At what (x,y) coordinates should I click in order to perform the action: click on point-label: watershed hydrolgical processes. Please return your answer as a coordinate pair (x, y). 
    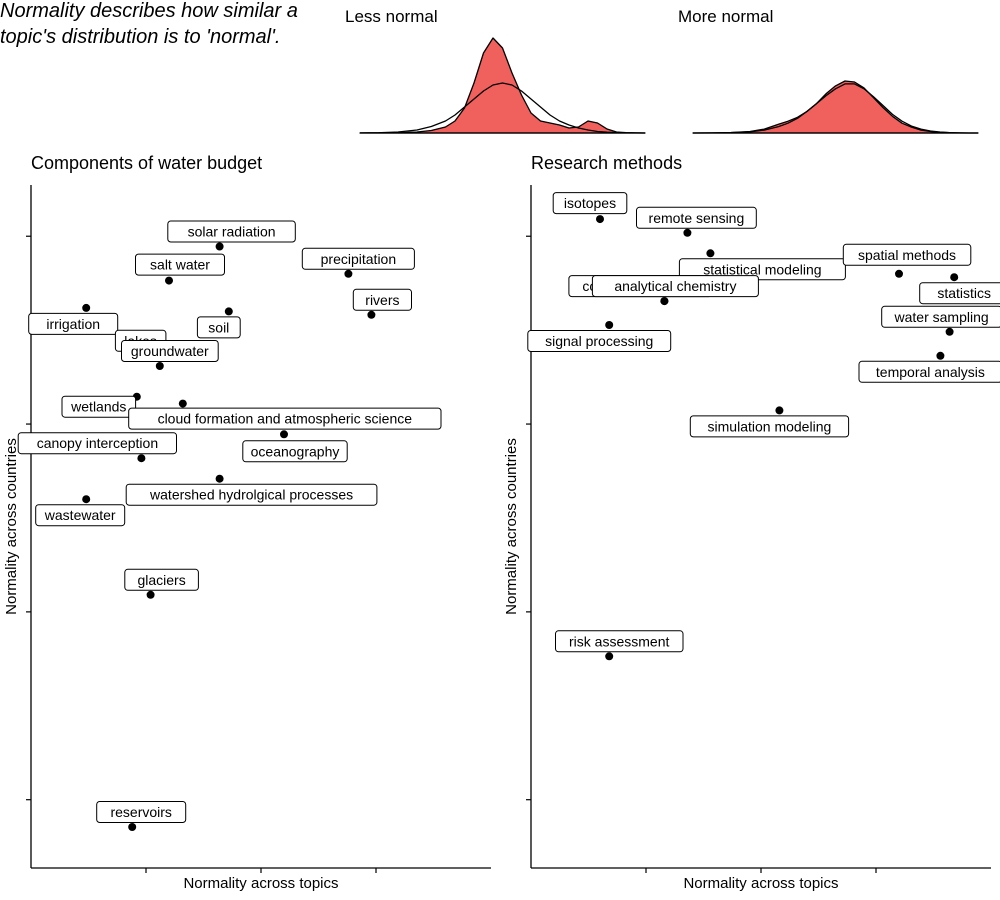
    Looking at the image, I should click on (251, 495).